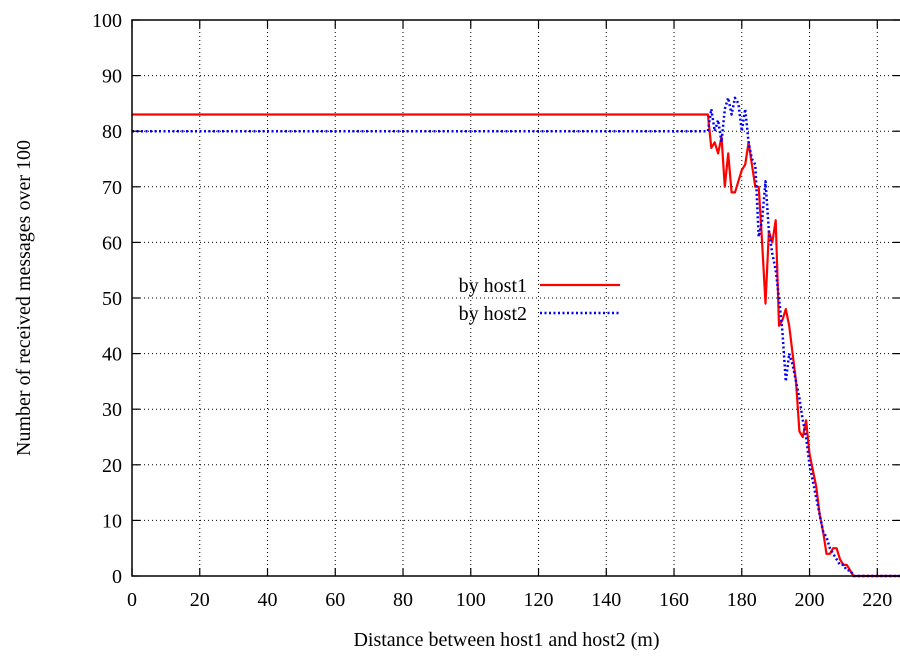  Describe the element at coordinates (539, 600) in the screenshot. I see `x-tick-label: 120` at that location.